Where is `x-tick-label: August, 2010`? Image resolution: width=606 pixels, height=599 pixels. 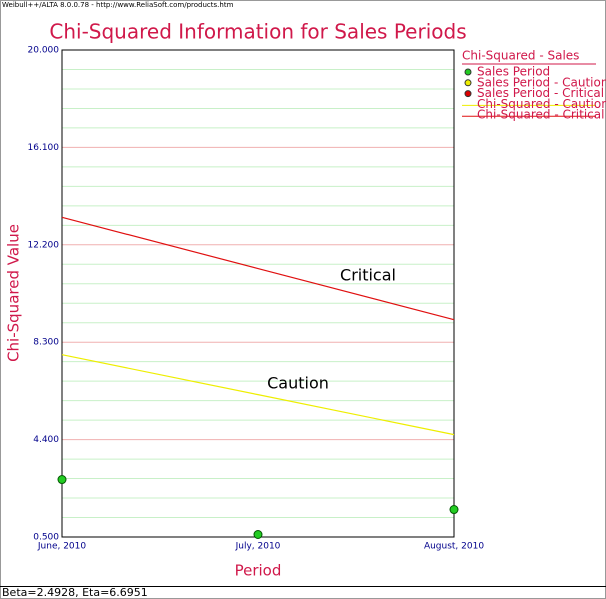 x-tick-label: August, 2010 is located at coordinates (454, 547).